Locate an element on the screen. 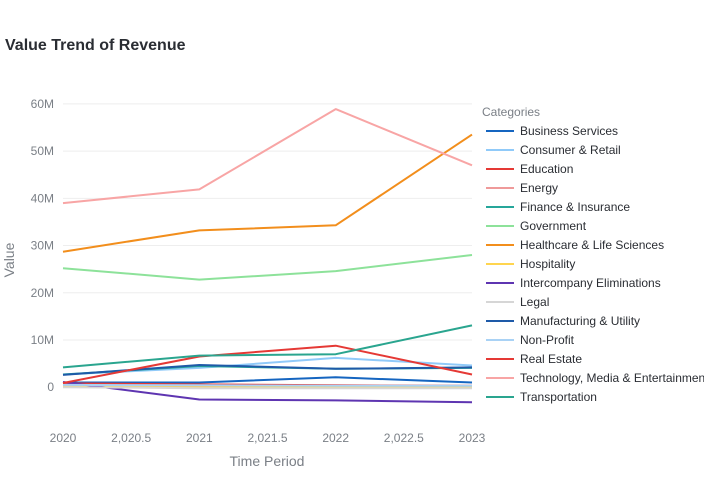 This screenshot has height=500, width=704. legend-label: Energy is located at coordinates (539, 188).